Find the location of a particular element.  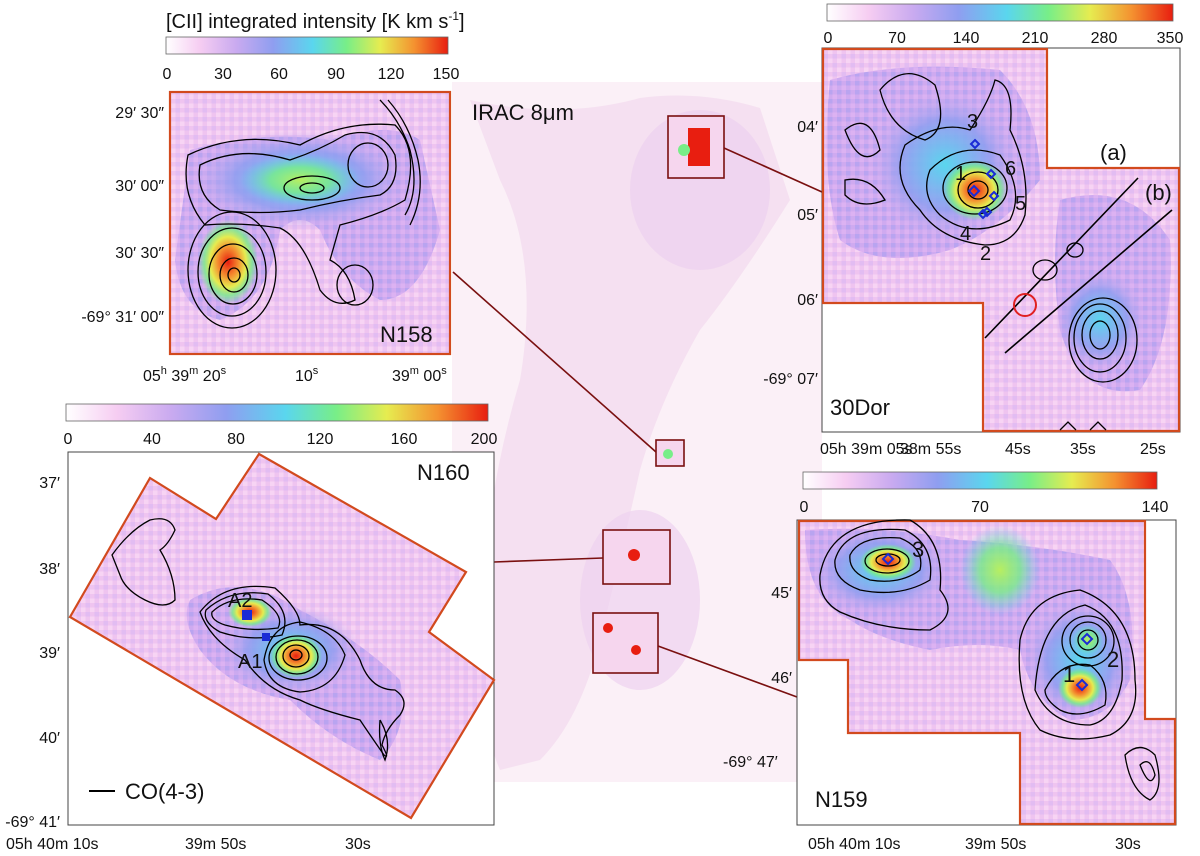

dor30-contours is located at coordinates (991, 251).